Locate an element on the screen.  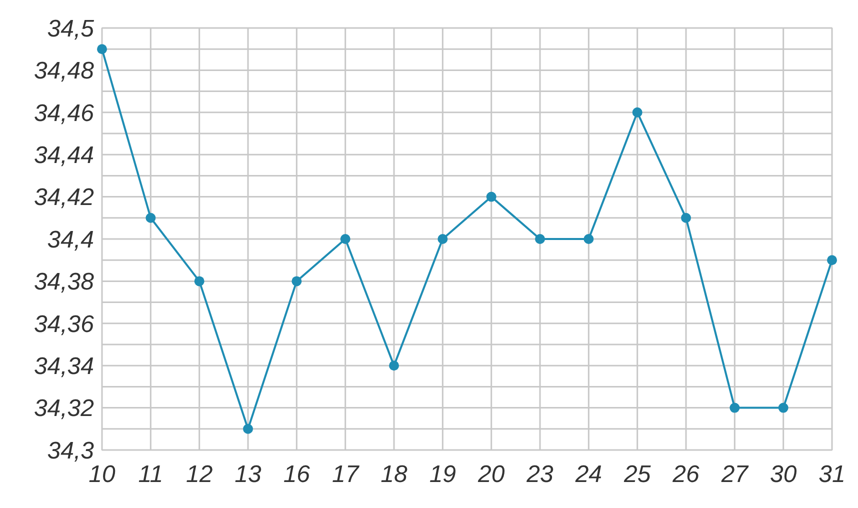
x-tick-label: 23 is located at coordinates (540, 474).